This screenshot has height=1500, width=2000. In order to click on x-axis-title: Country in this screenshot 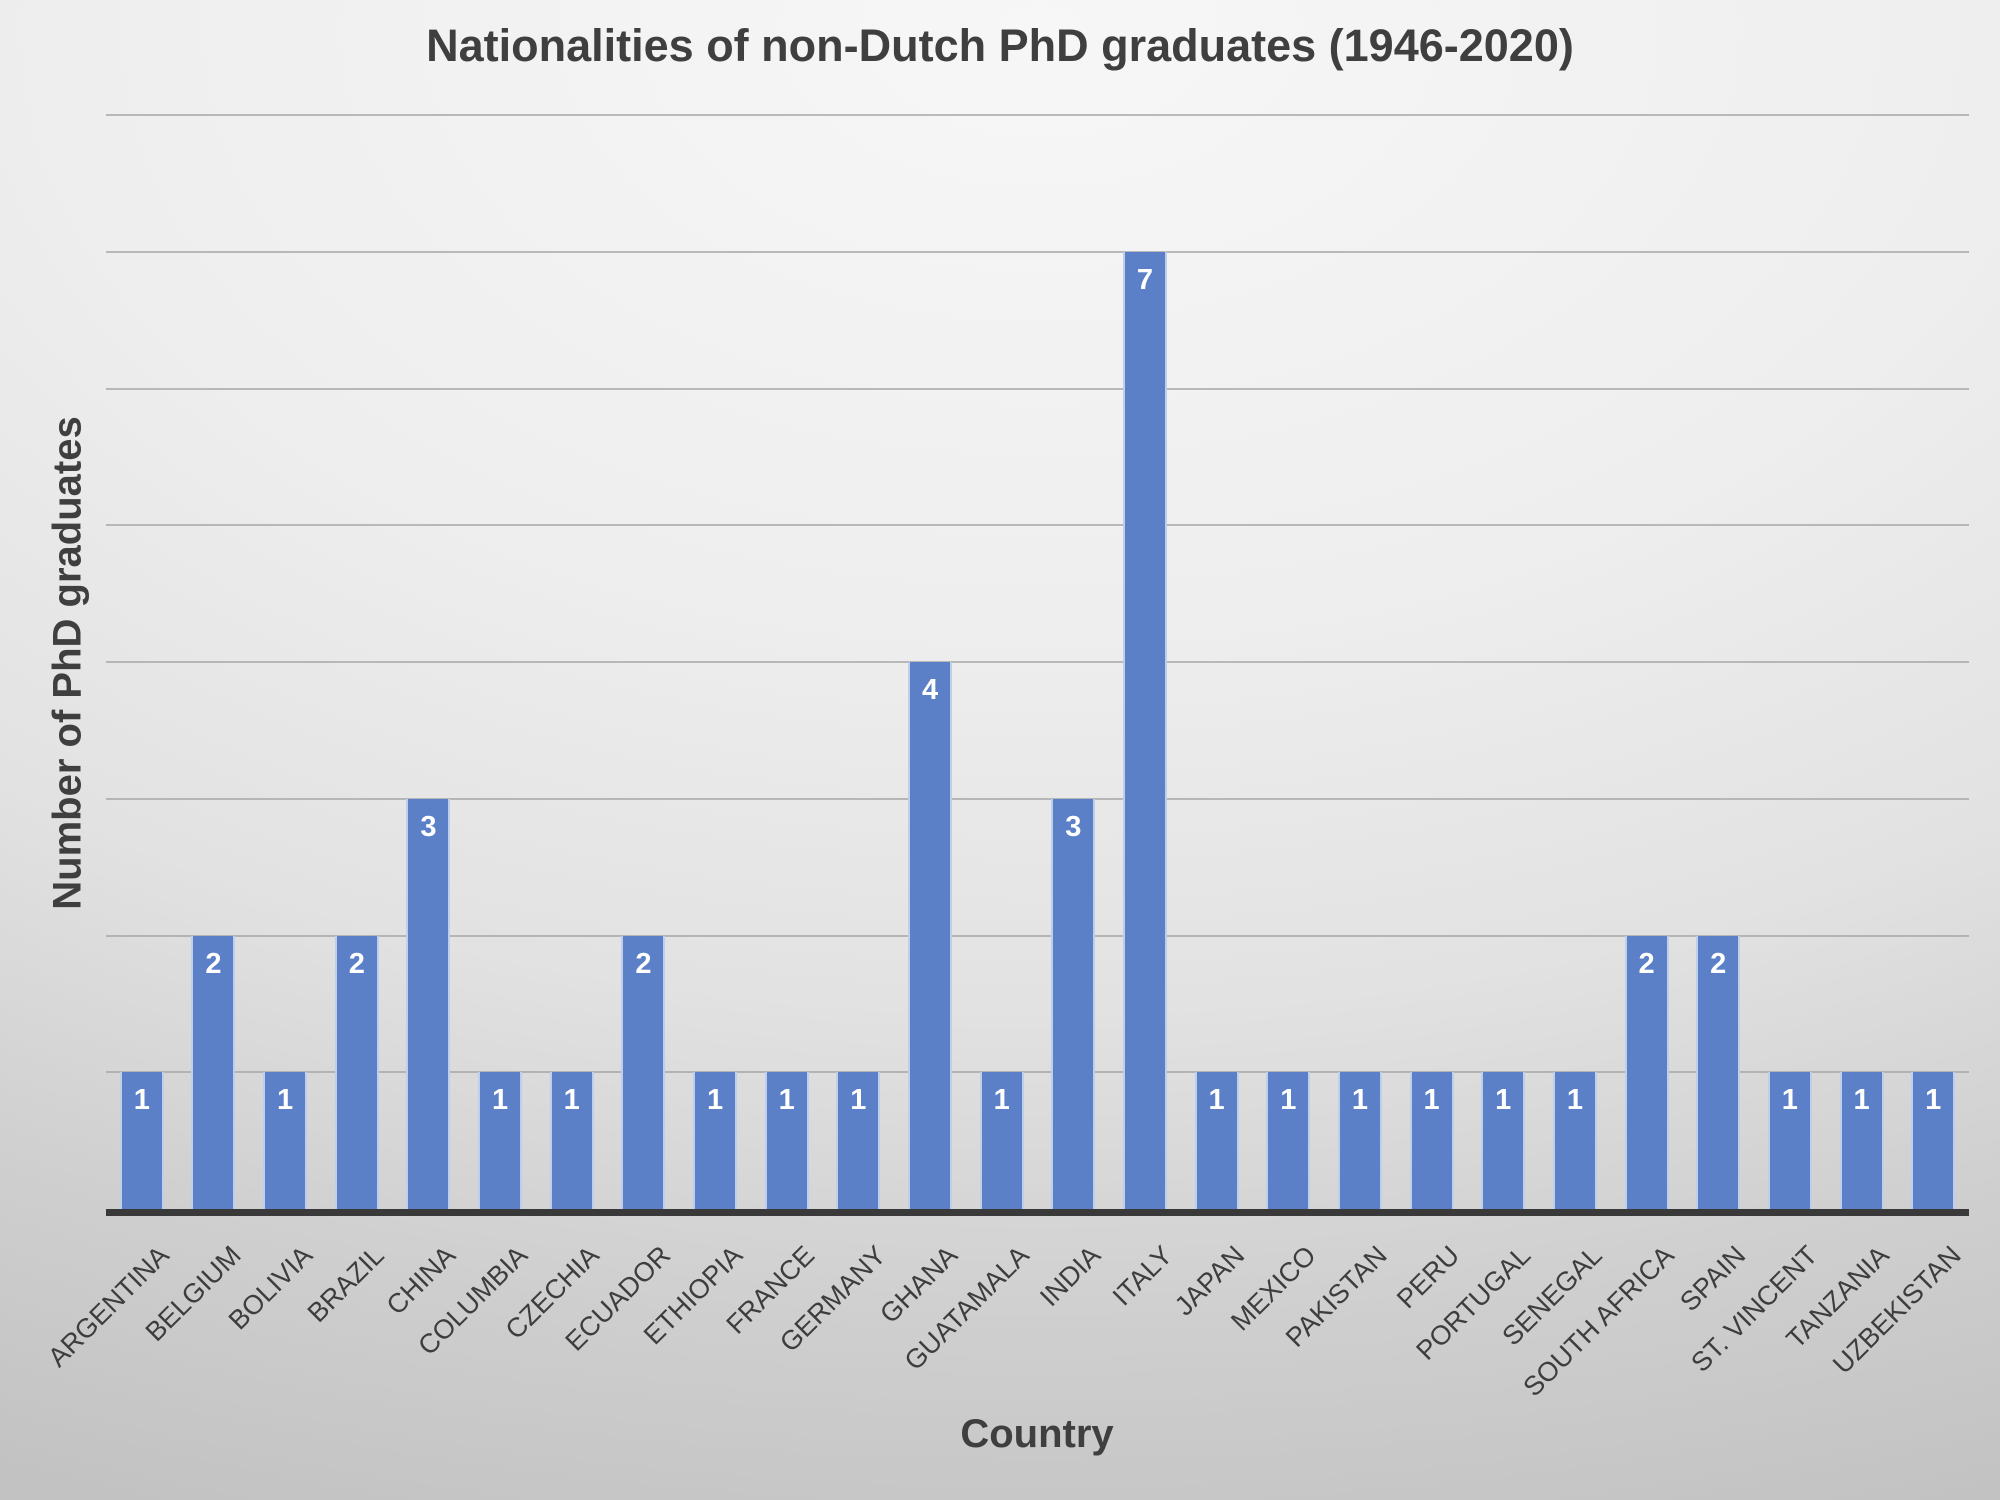, I will do `click(1037, 1434)`.